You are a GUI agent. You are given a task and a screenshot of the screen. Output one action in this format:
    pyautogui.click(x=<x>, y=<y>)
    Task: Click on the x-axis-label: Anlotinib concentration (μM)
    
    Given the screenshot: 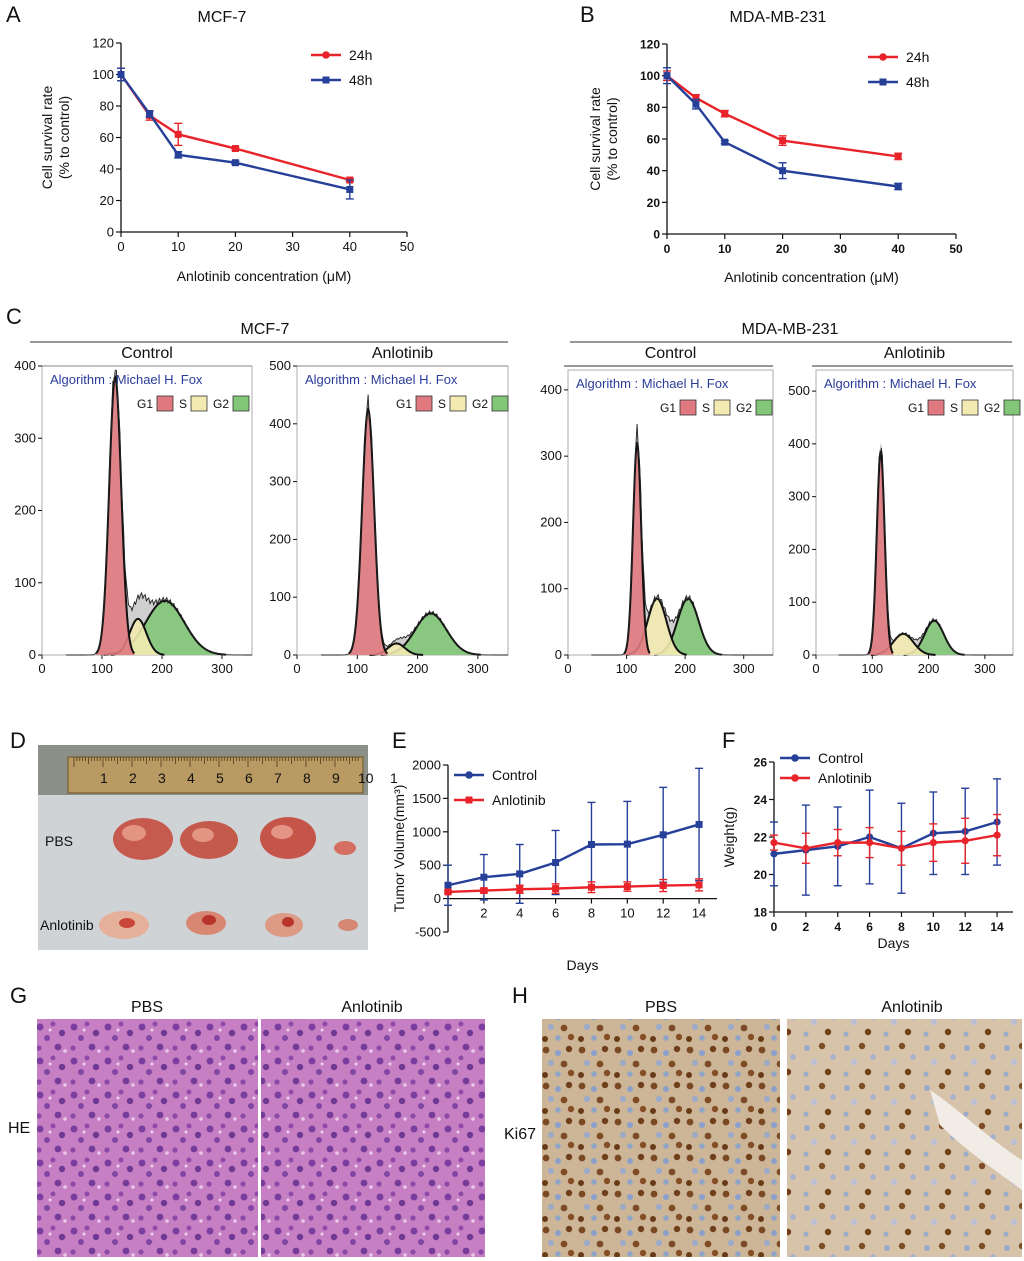 What is the action you would take?
    pyautogui.click(x=811, y=277)
    